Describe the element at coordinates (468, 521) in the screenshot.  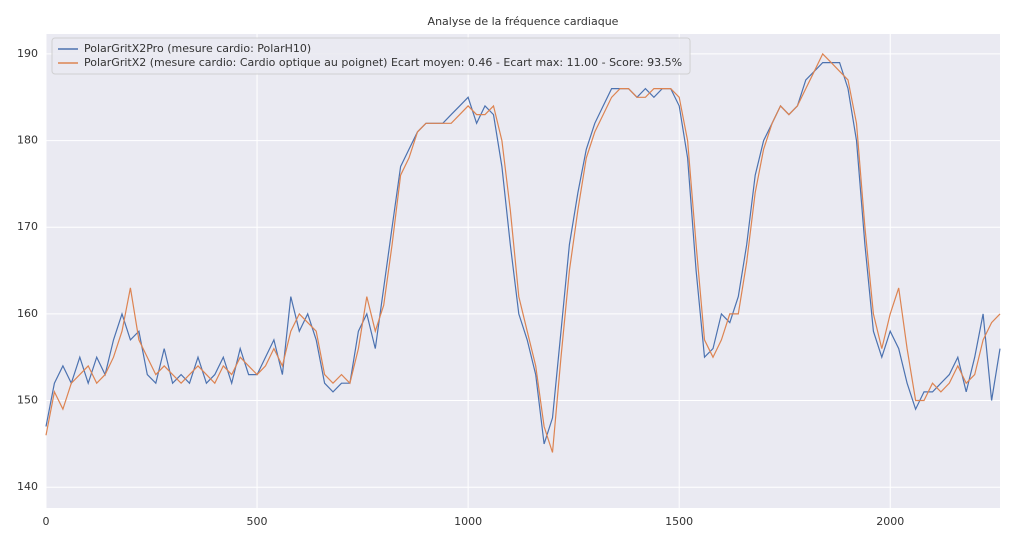
I see `x-tick-label: 1000` at that location.